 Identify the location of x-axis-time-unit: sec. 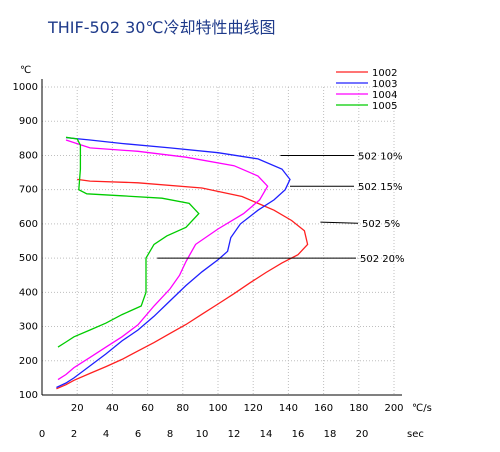
(415, 434).